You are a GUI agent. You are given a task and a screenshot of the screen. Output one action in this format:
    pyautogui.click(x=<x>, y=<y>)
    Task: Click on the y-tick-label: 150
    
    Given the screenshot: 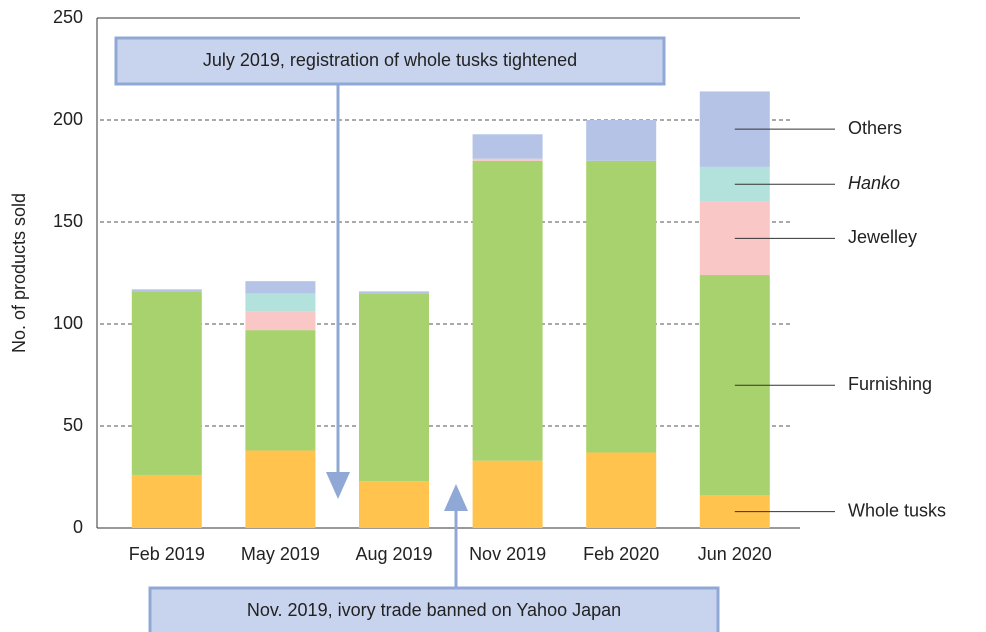 What is the action you would take?
    pyautogui.click(x=68, y=221)
    